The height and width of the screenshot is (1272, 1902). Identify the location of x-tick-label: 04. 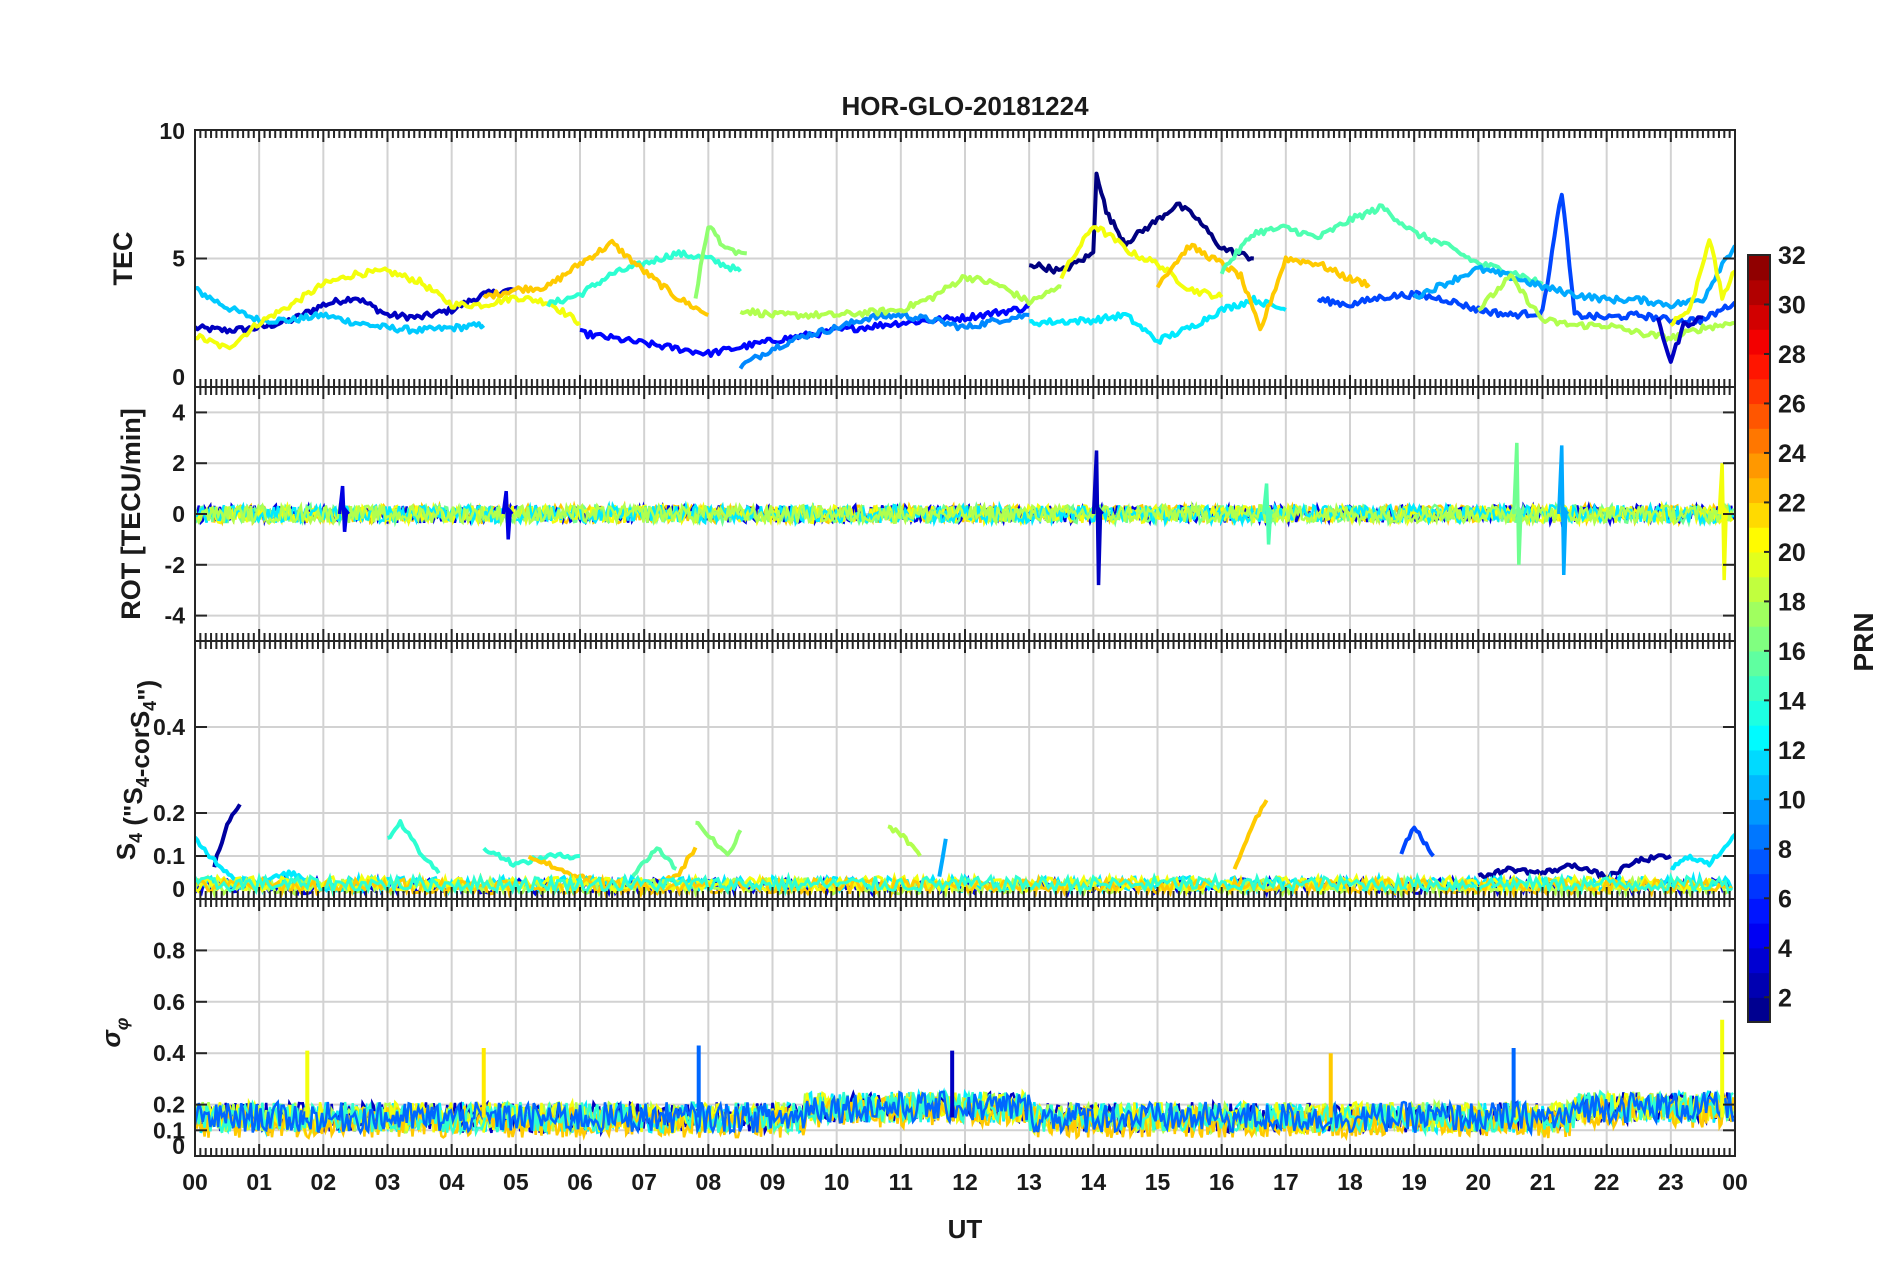
(452, 1182).